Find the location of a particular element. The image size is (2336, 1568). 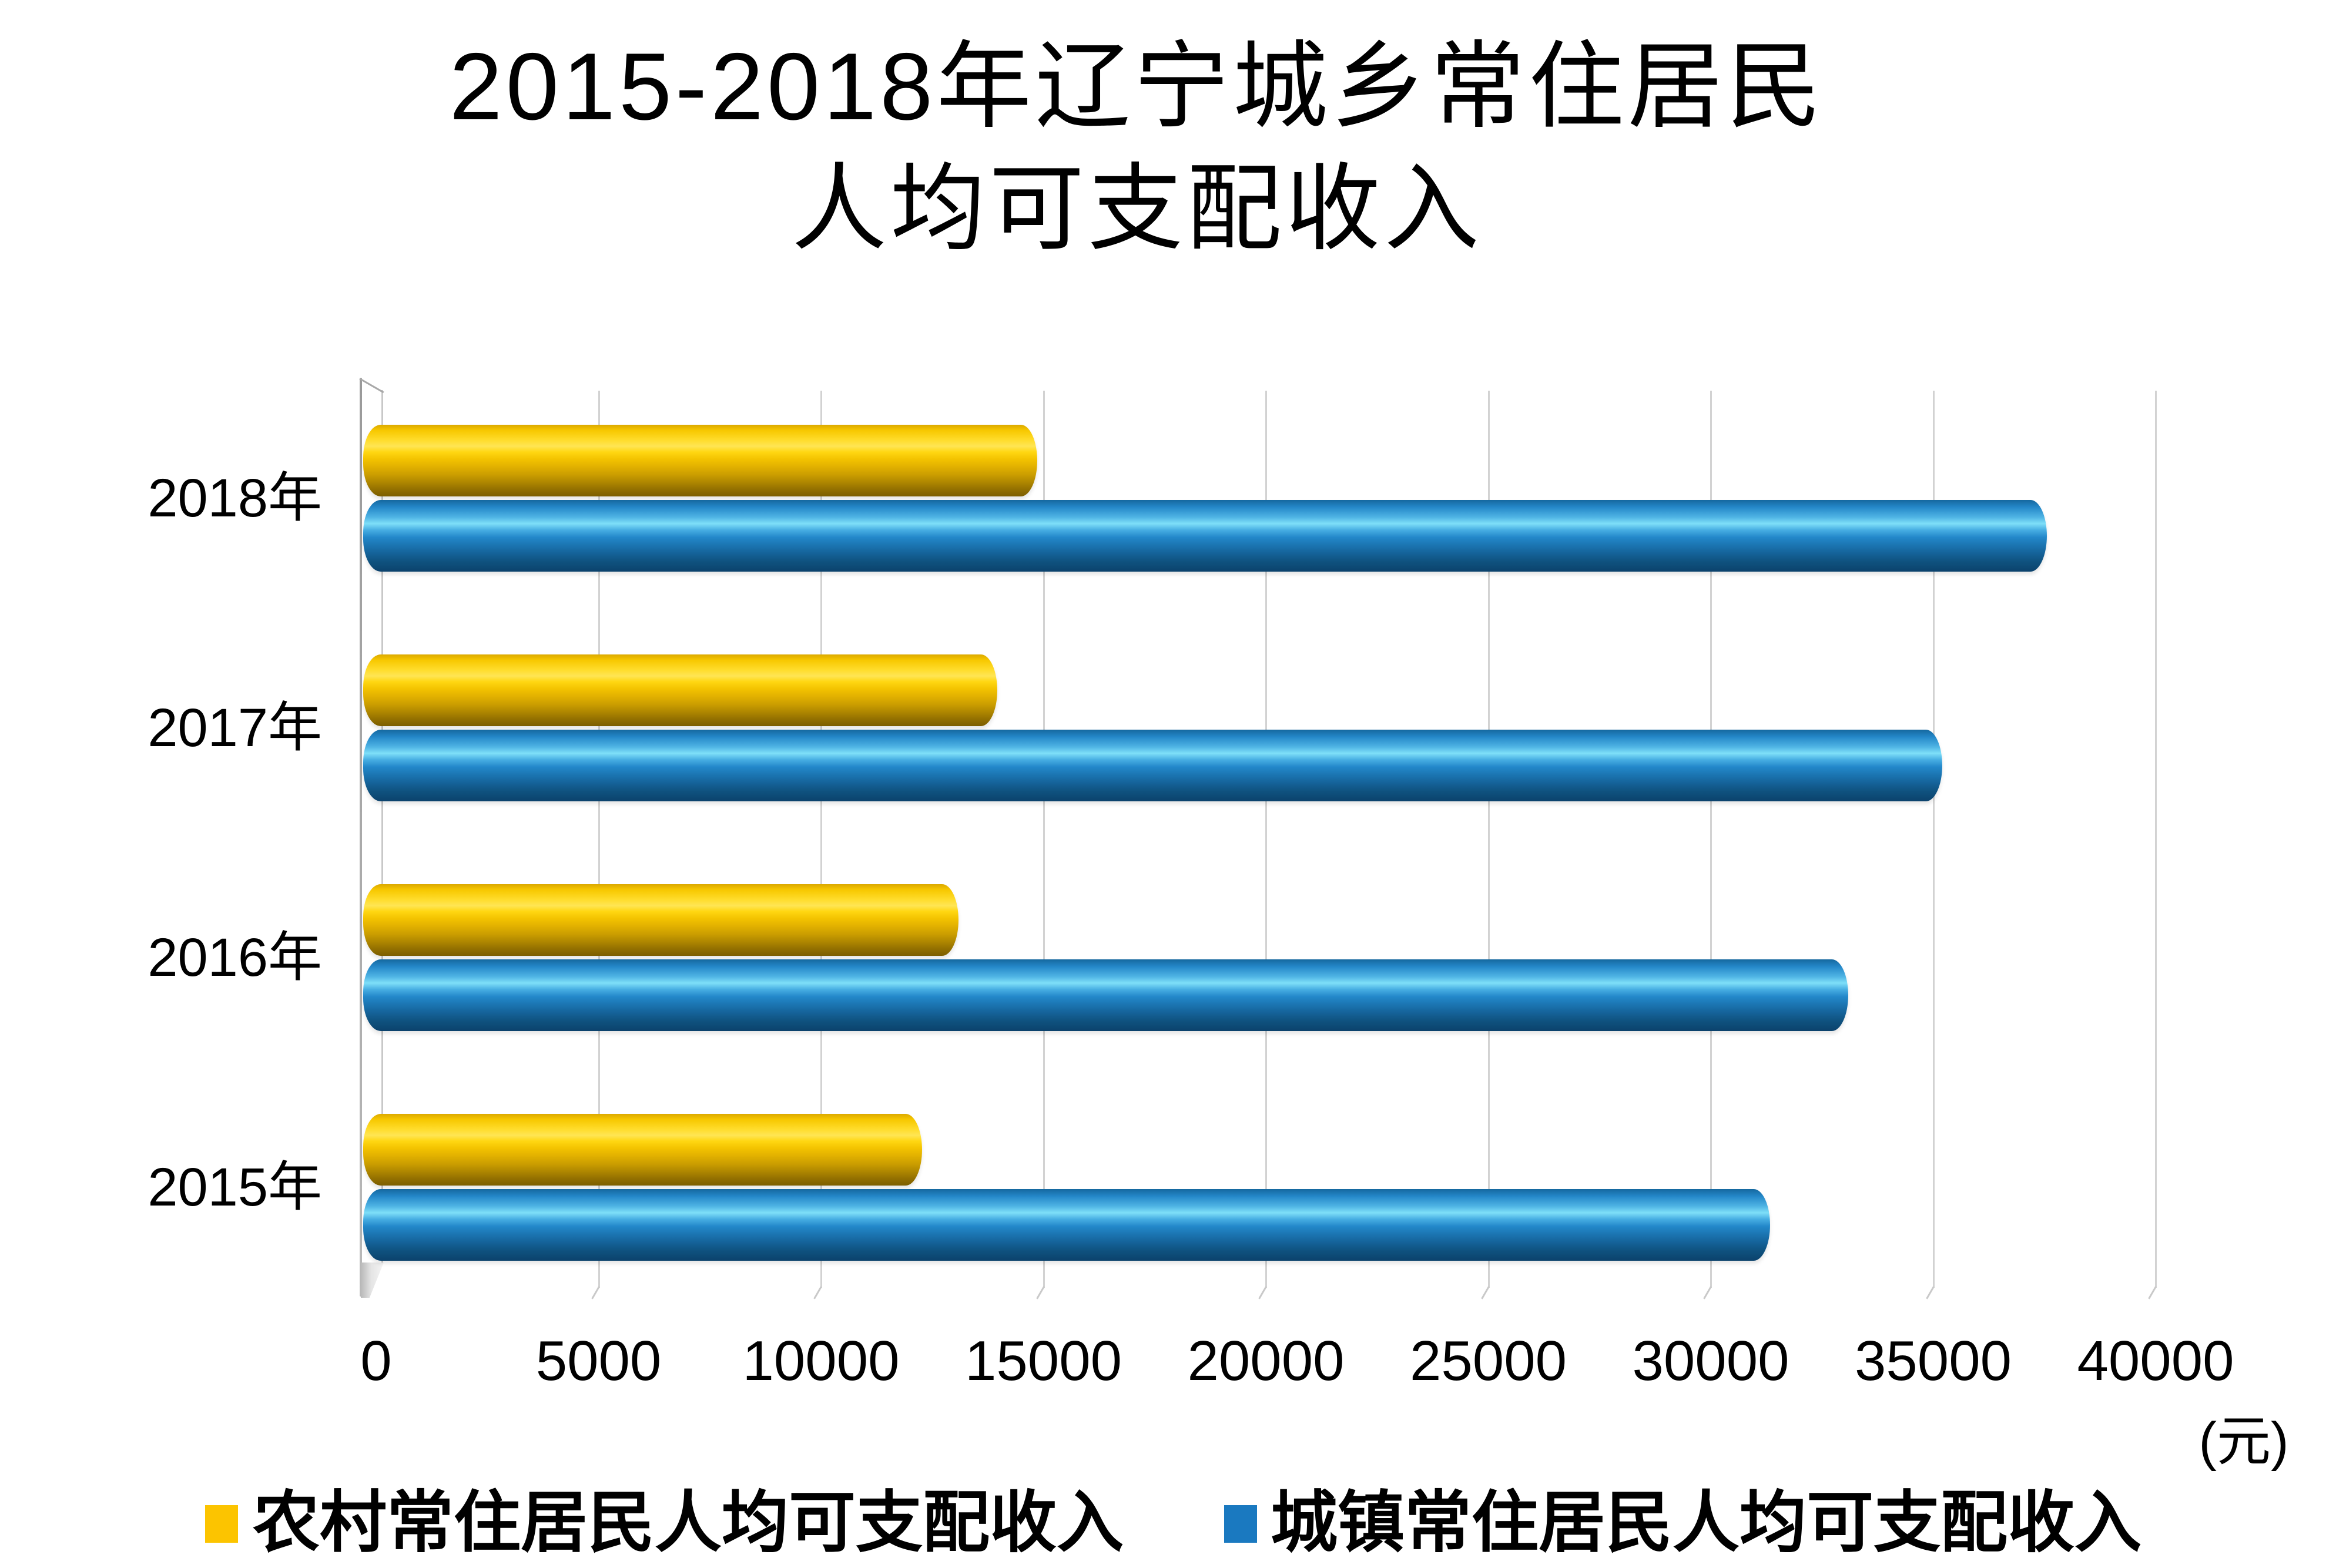

x-tick-label-35000: 35000 is located at coordinates (1934, 1360).